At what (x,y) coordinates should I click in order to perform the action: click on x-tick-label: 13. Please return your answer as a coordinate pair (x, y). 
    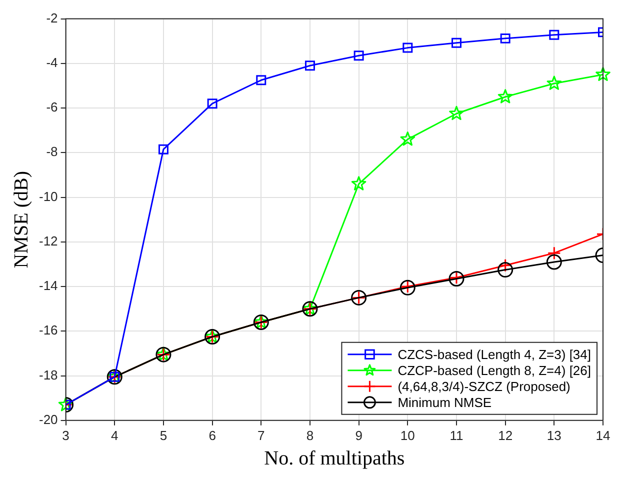
    Looking at the image, I should click on (554, 435).